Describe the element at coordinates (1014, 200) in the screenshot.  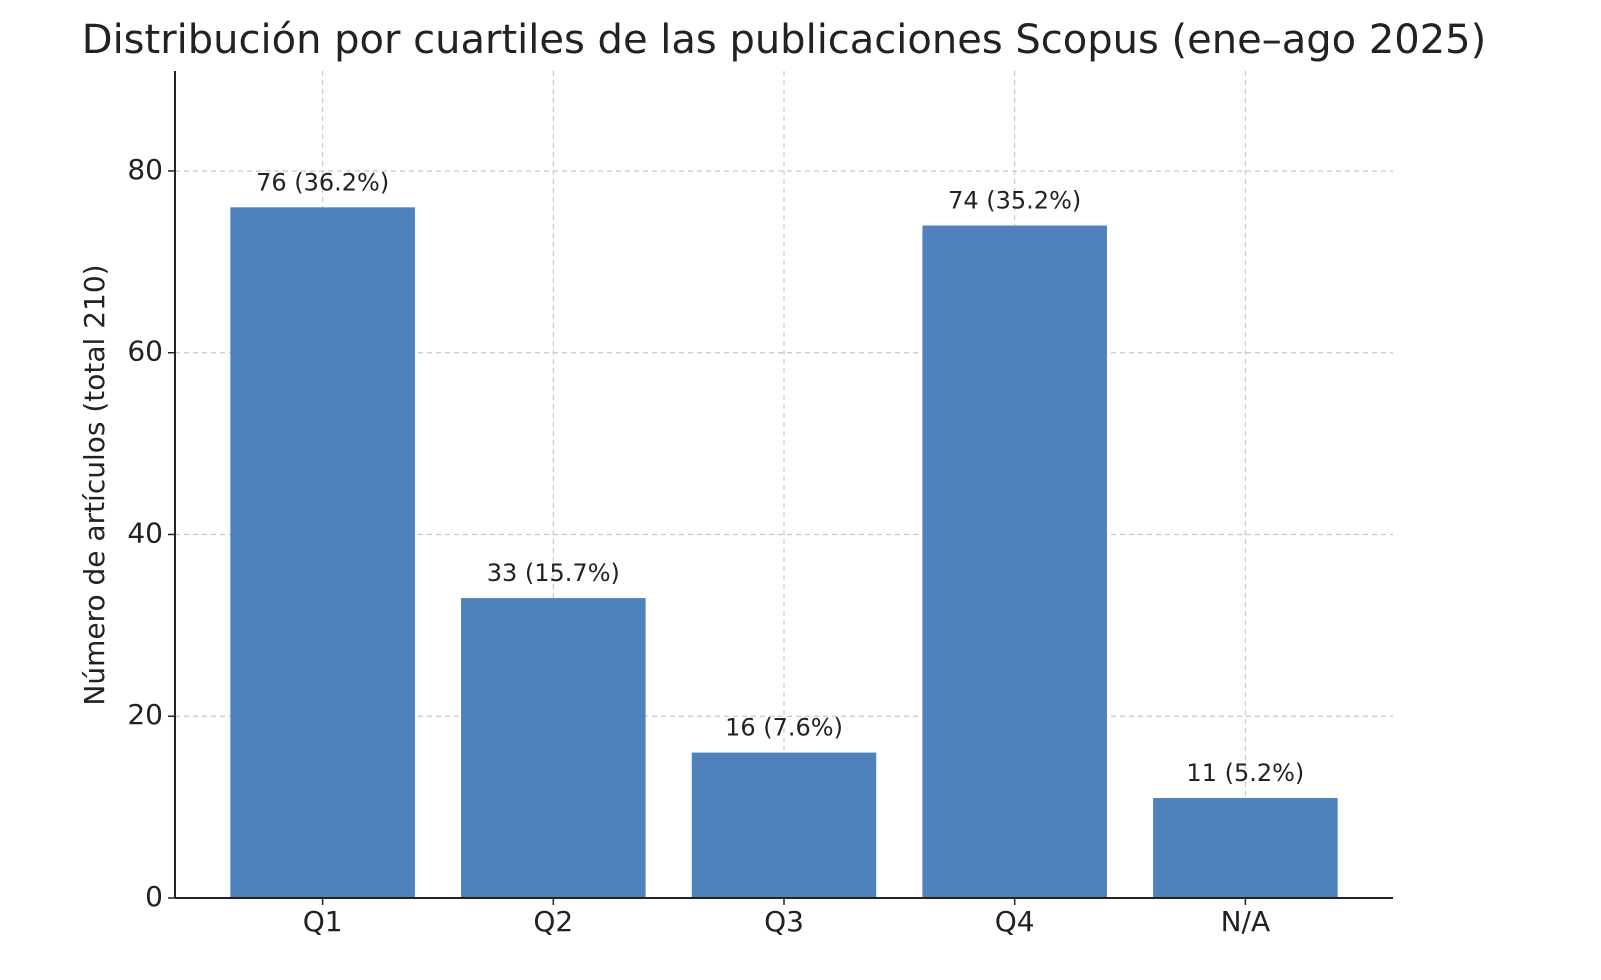
I see `value-label: 74 (35.2%)` at that location.